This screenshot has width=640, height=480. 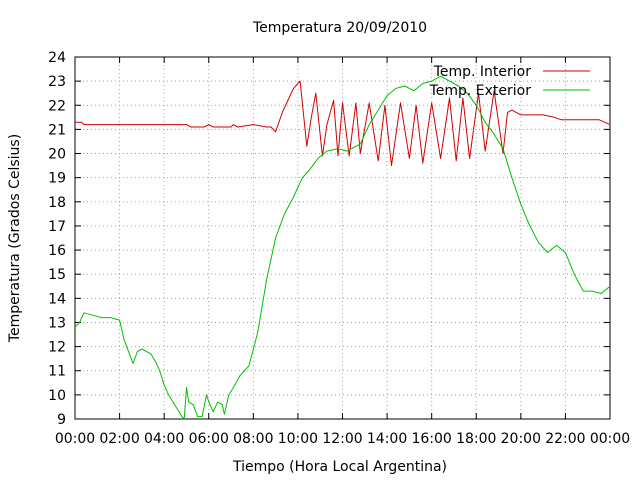 I want to click on legend: Temp. Interior Temp. Exterior, so click(x=509, y=81).